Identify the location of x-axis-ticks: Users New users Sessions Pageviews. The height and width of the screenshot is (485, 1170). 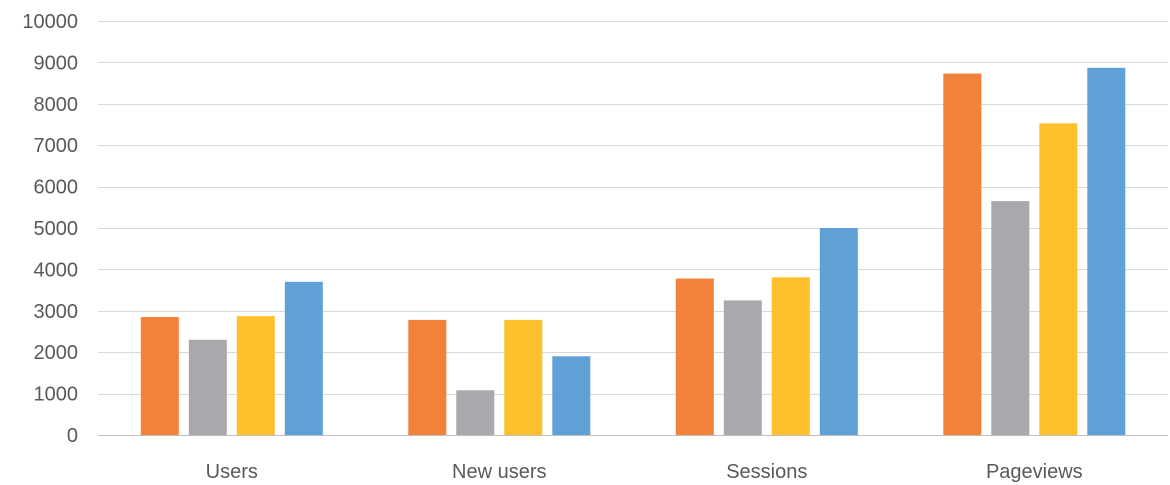
(644, 472).